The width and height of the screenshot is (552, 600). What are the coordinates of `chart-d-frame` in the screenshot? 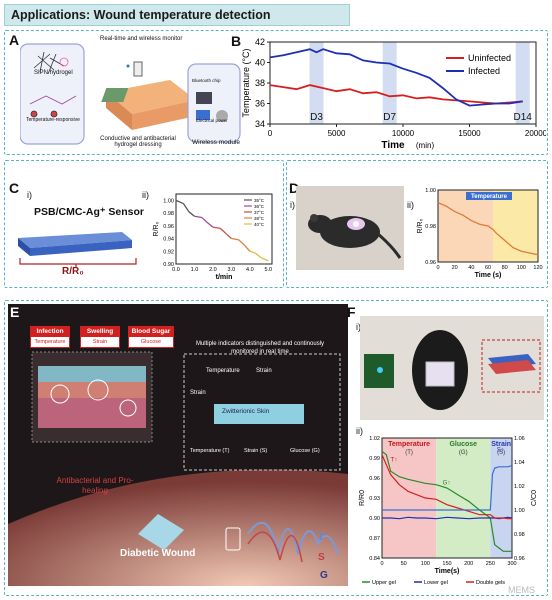 It's located at (488, 226).